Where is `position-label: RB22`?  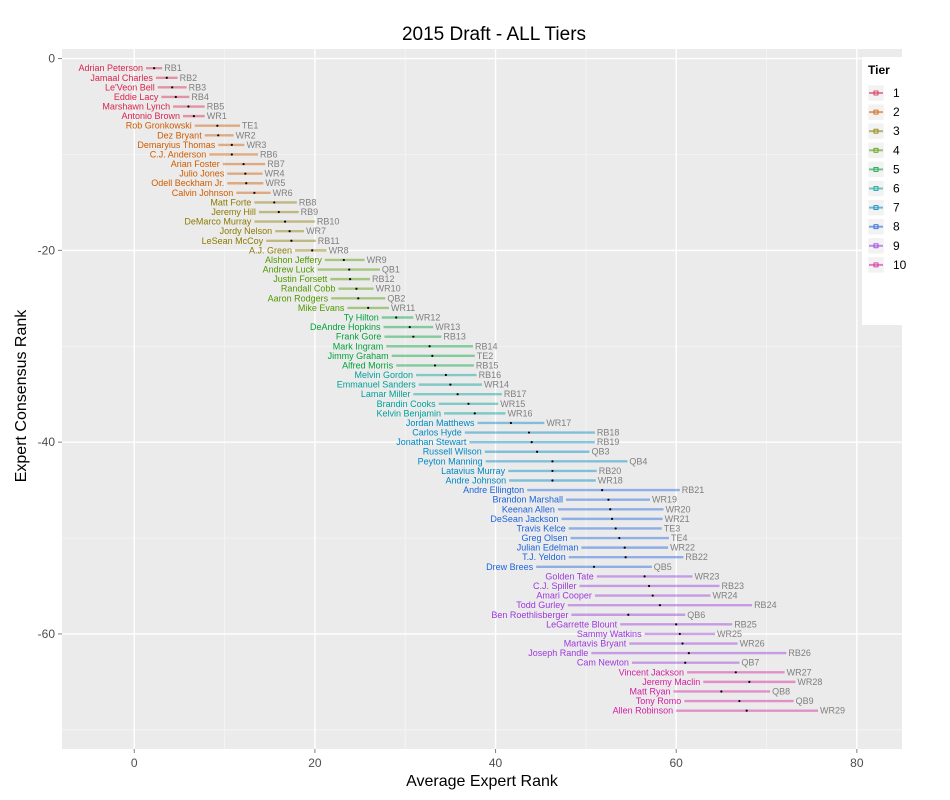 position-label: RB22 is located at coordinates (696, 557).